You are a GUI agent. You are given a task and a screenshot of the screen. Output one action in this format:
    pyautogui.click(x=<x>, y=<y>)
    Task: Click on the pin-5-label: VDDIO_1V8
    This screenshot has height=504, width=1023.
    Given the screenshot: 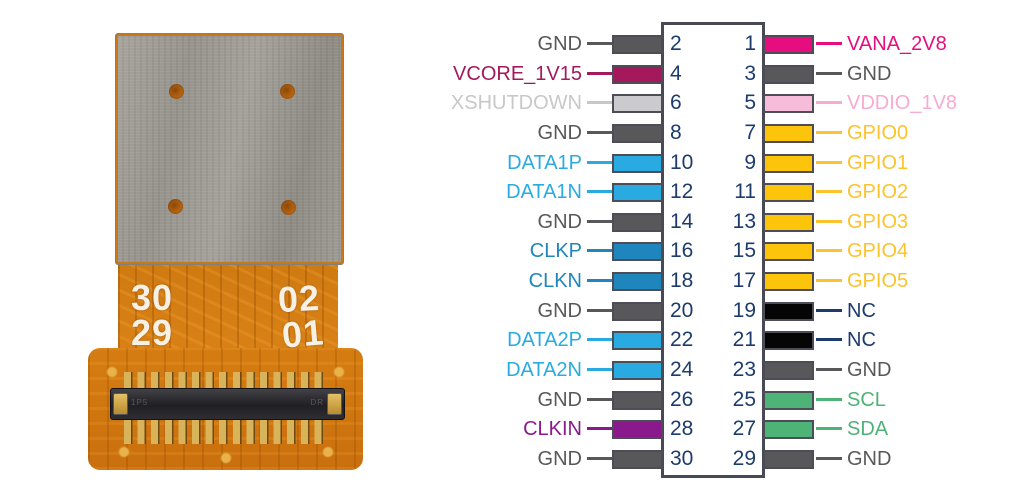 What is the action you would take?
    pyautogui.click(x=902, y=103)
    